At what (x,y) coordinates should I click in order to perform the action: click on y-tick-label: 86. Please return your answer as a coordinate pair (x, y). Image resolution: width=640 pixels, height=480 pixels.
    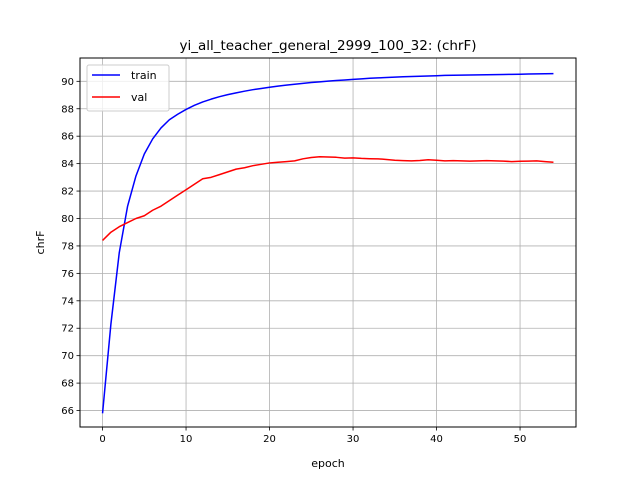
    Looking at the image, I should click on (67, 137).